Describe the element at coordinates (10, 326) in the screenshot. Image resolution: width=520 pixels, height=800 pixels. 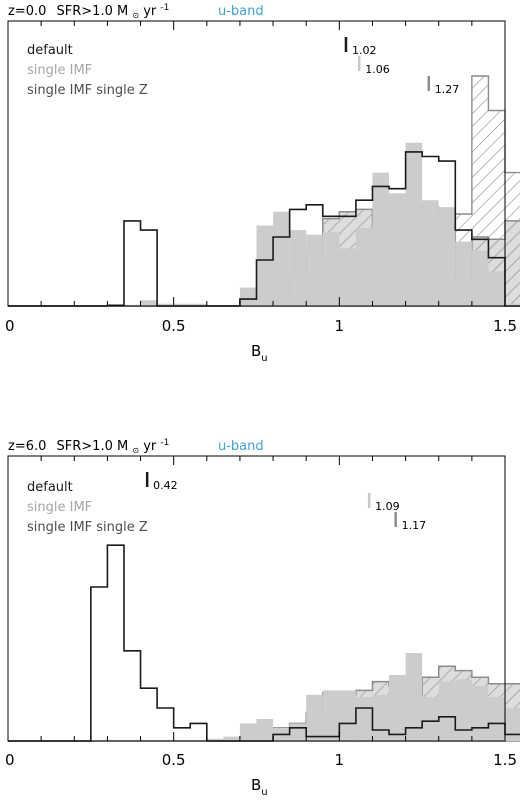
I see `panel-1-x-tick-label: 0` at that location.